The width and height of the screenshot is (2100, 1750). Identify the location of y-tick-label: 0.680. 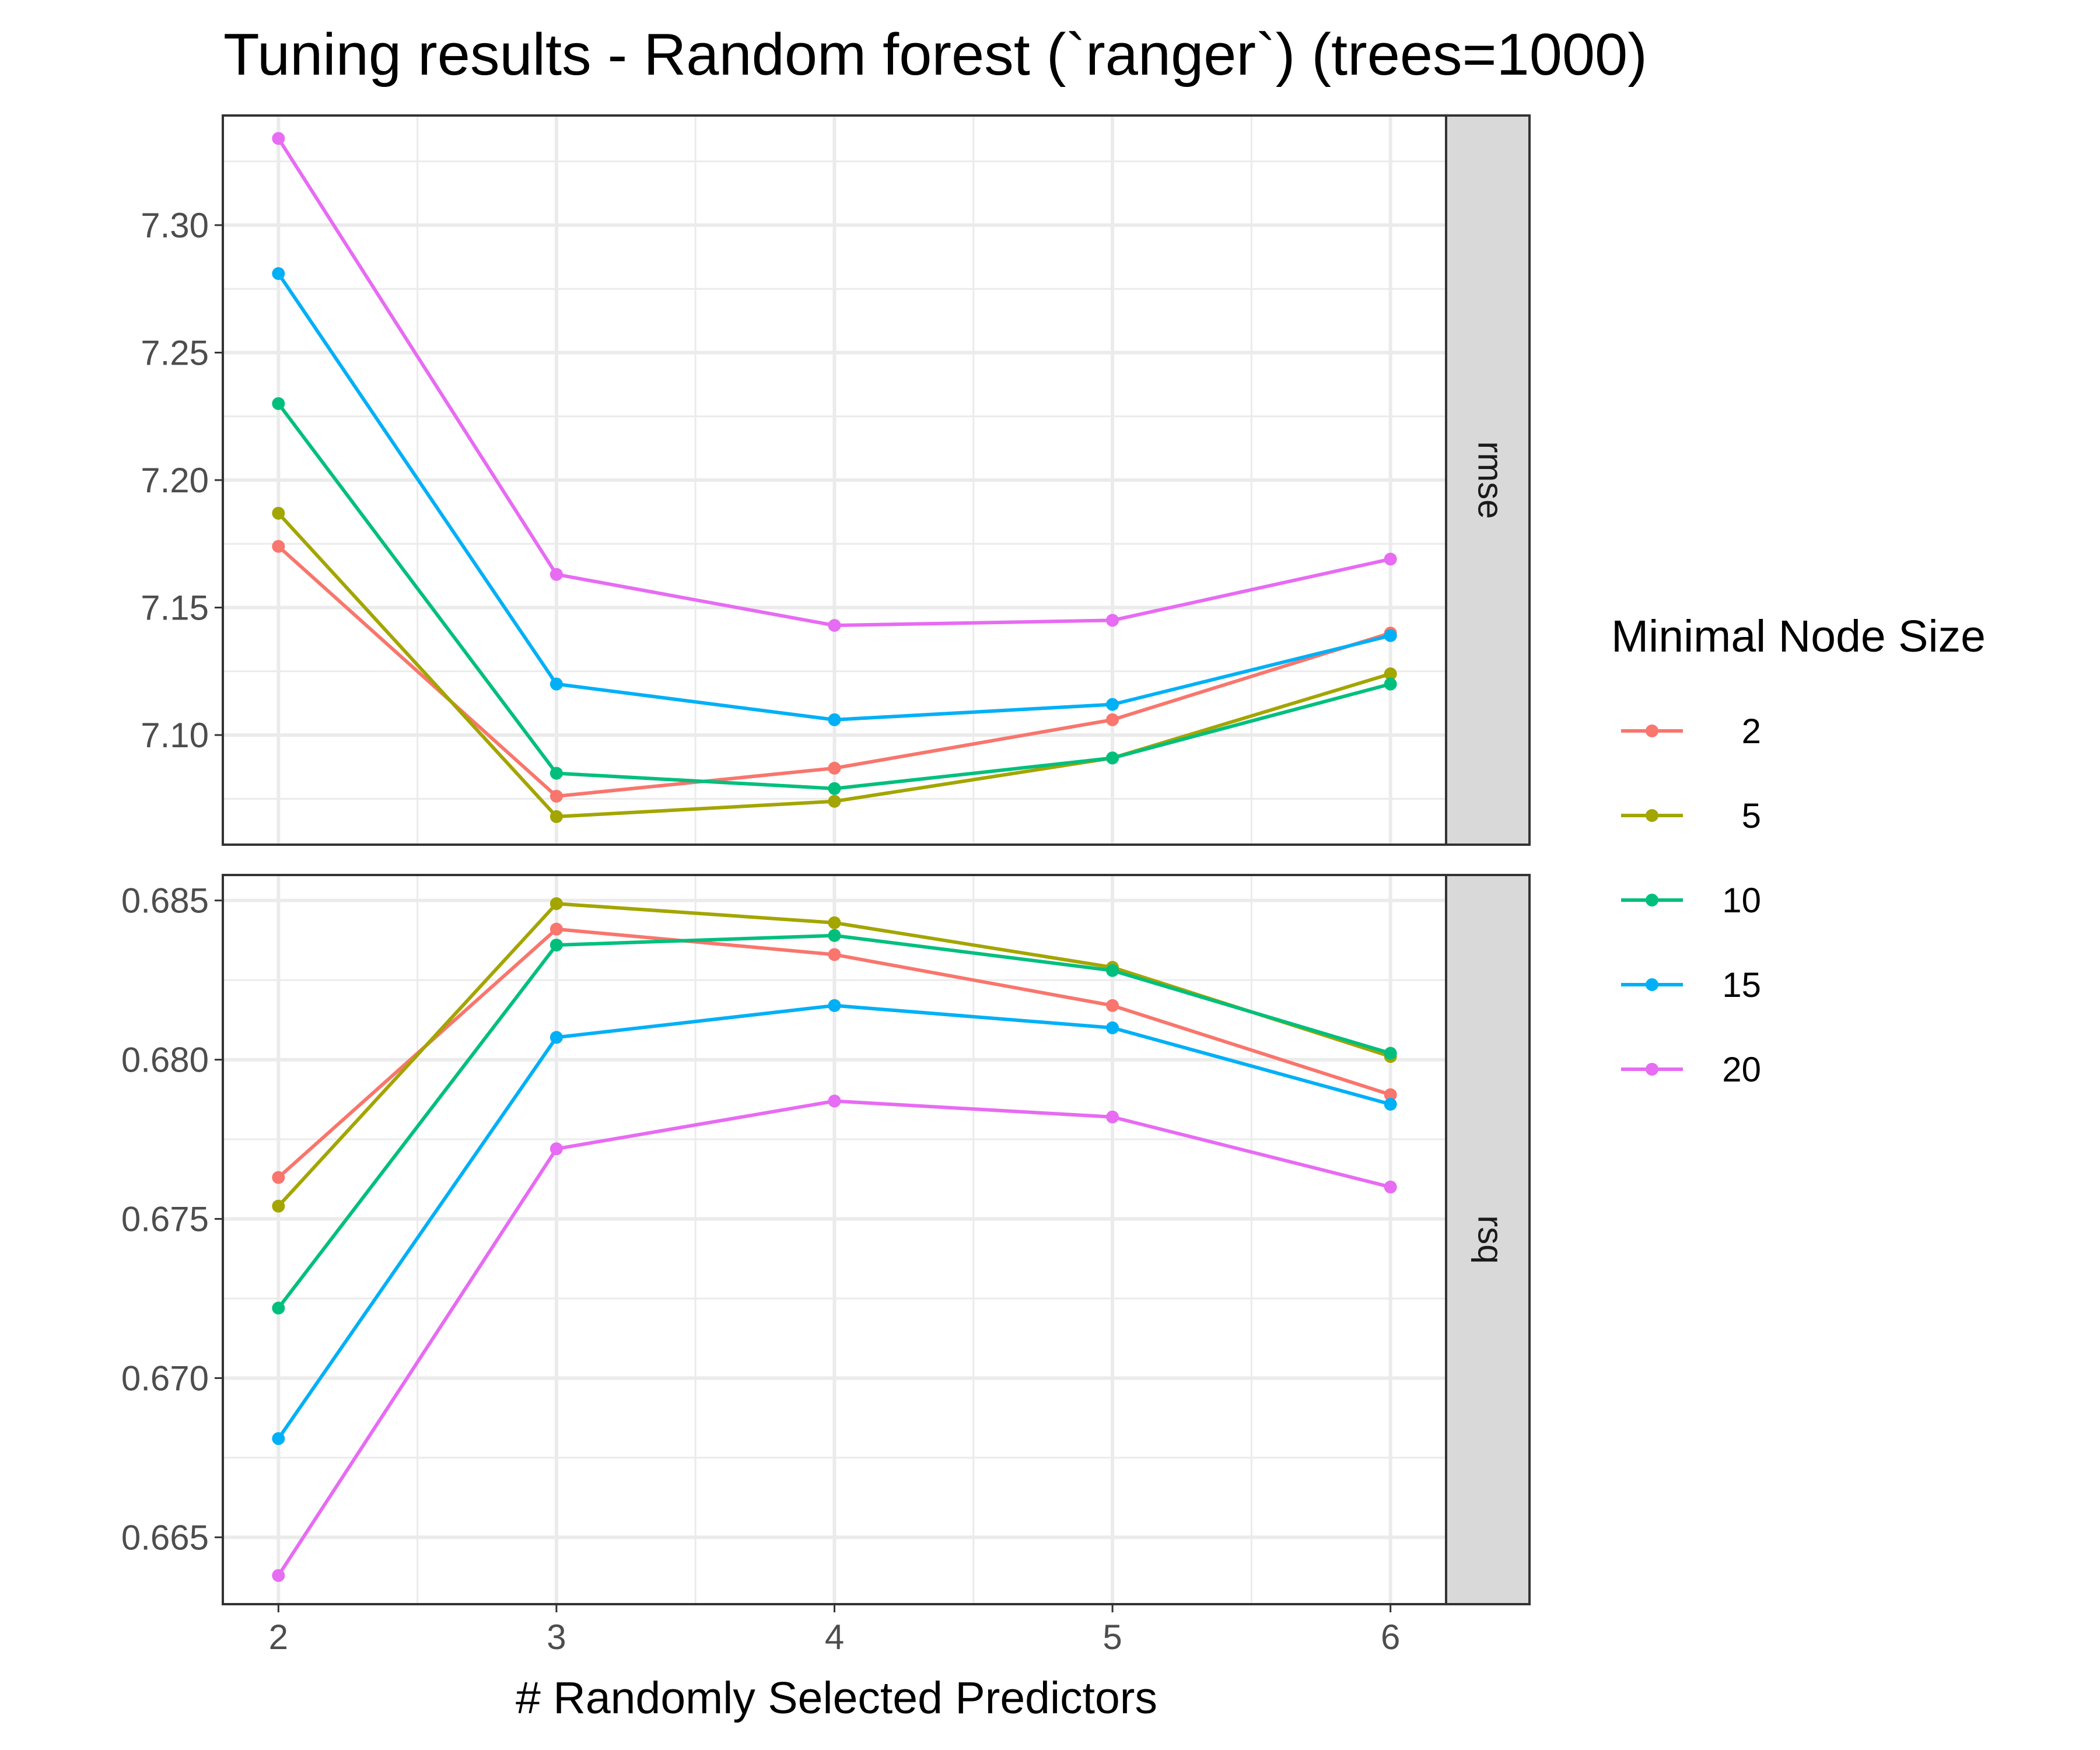
(165, 1060).